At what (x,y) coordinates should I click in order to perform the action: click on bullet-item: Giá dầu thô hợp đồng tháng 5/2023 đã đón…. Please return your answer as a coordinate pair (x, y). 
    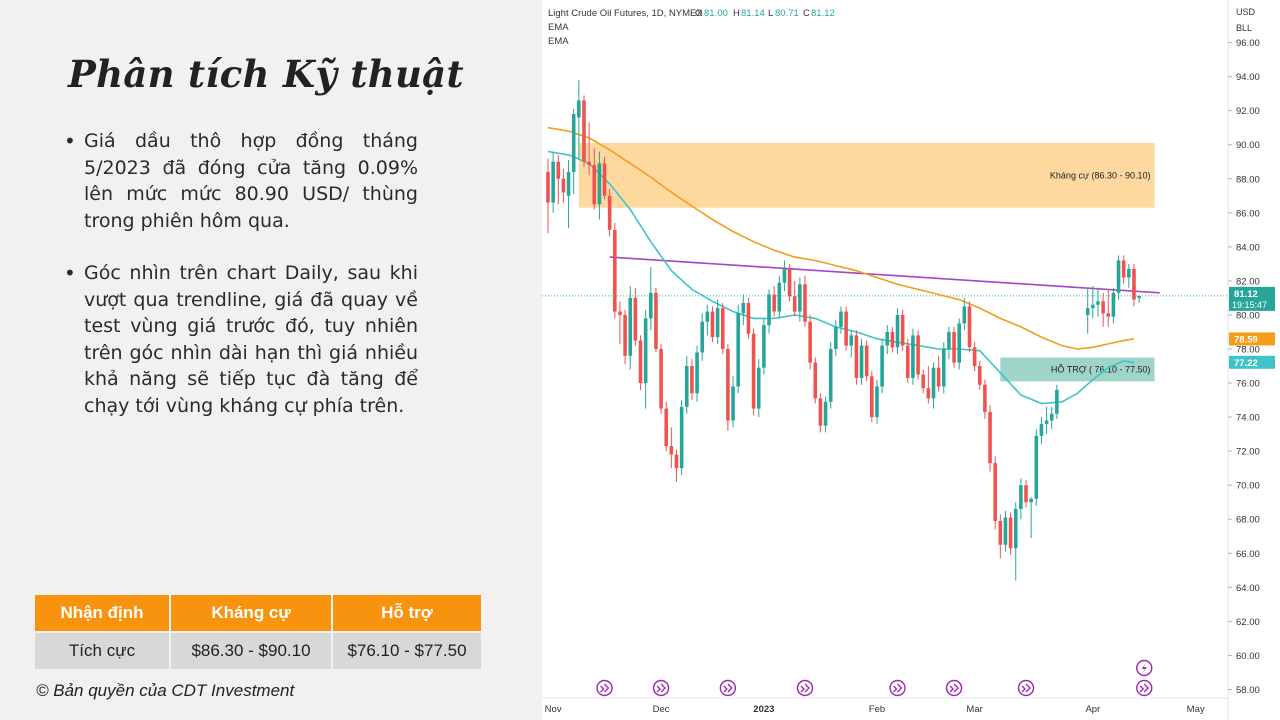
    Looking at the image, I should click on (240, 181).